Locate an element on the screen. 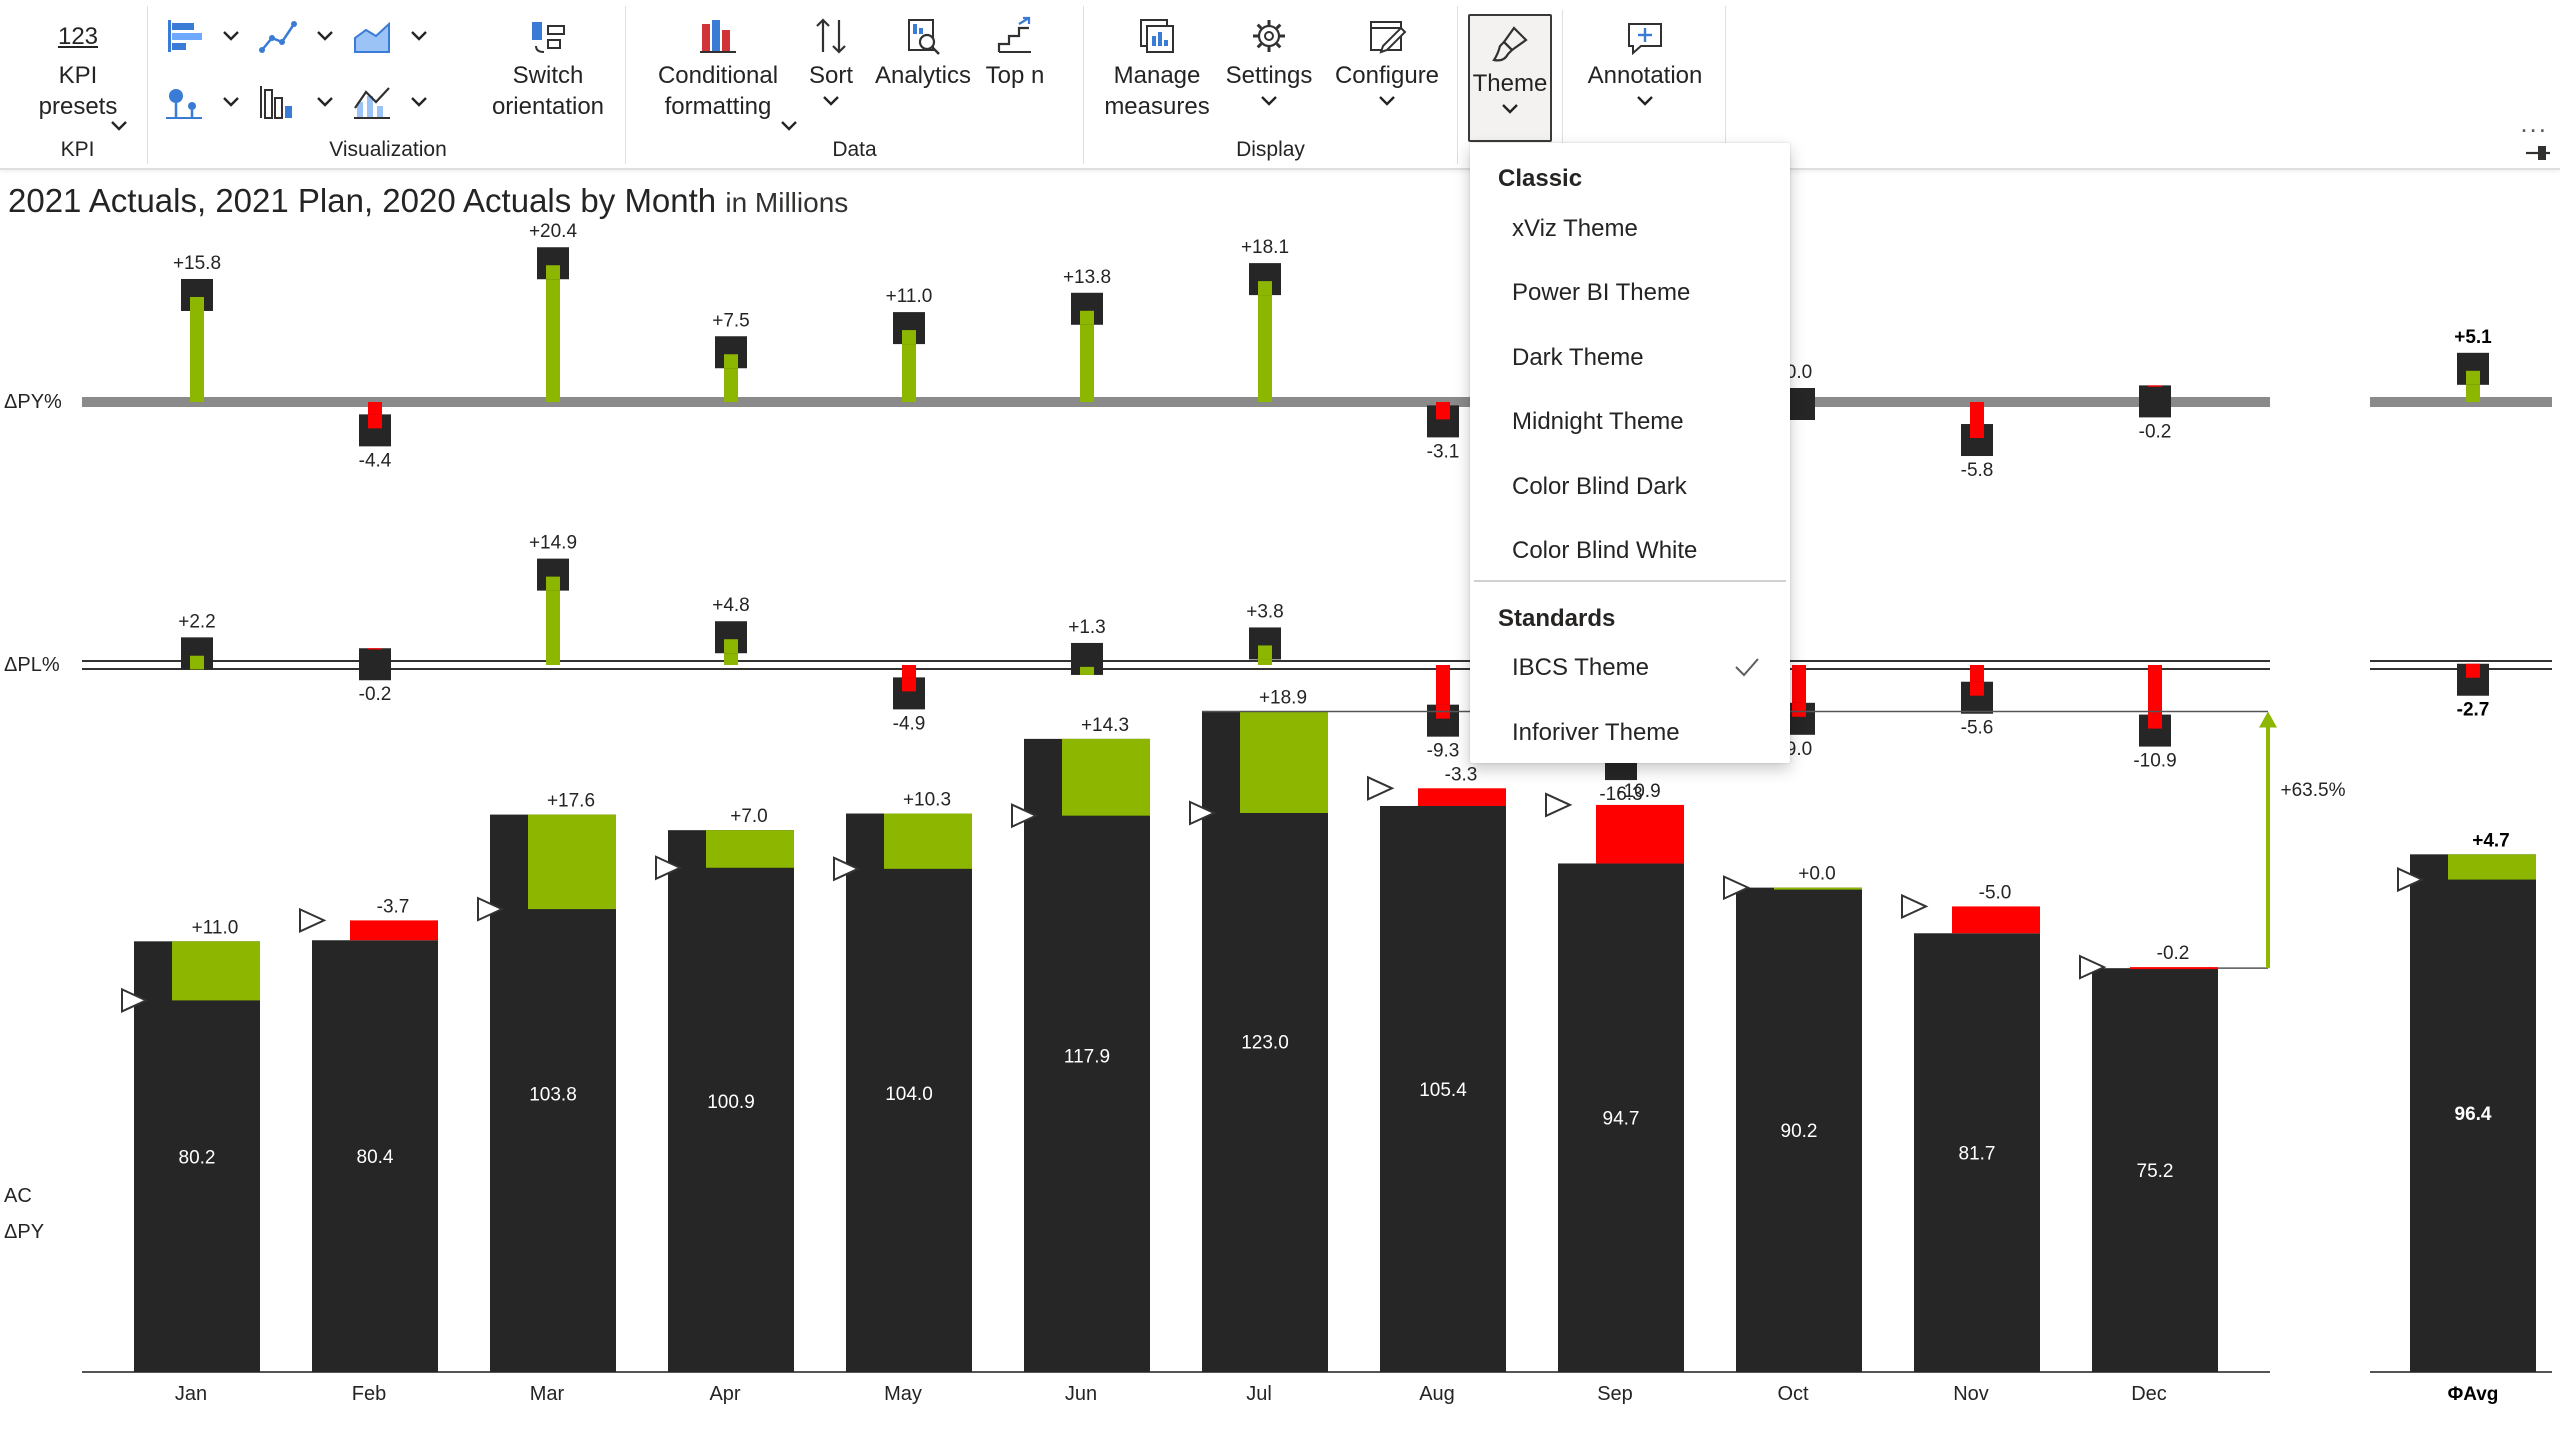 The width and height of the screenshot is (2560, 1434). configure-icon is located at coordinates (1387, 36).